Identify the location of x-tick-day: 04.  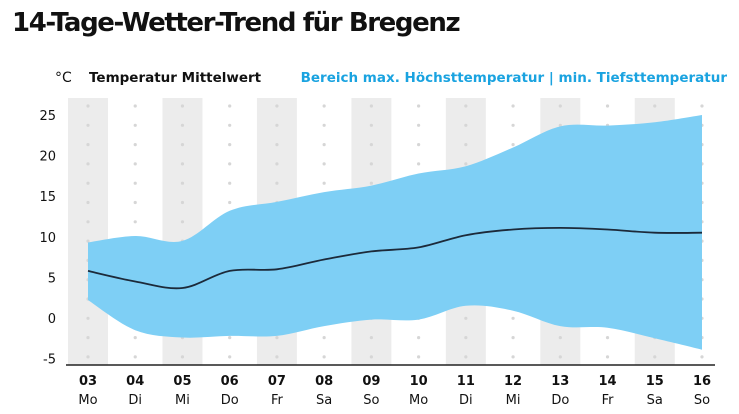
(135, 381).